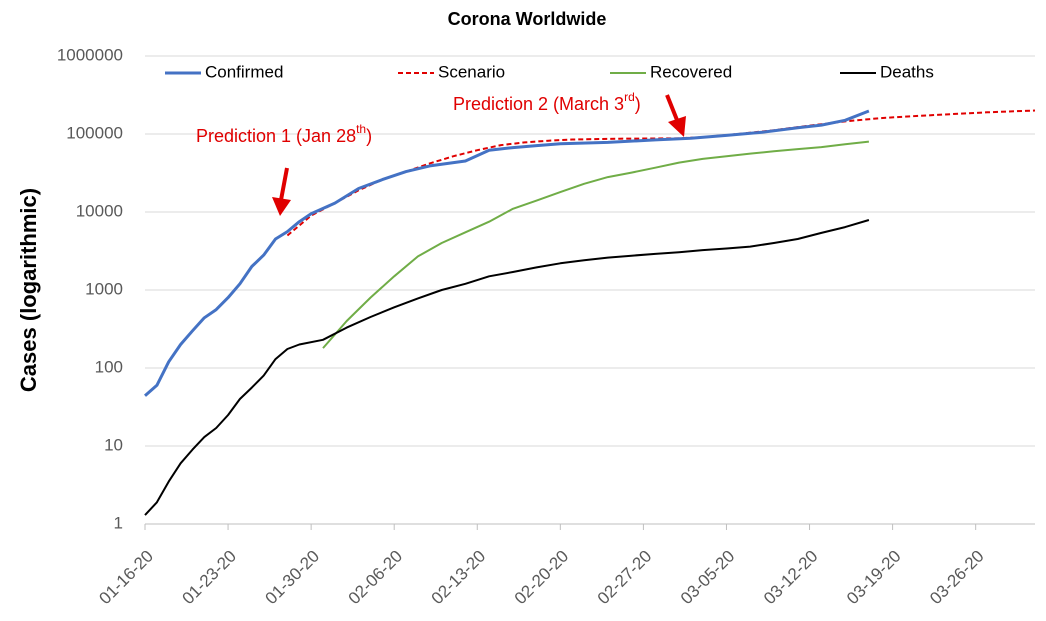 Image resolution: width=1046 pixels, height=621 pixels. I want to click on series-line, so click(661, 173).